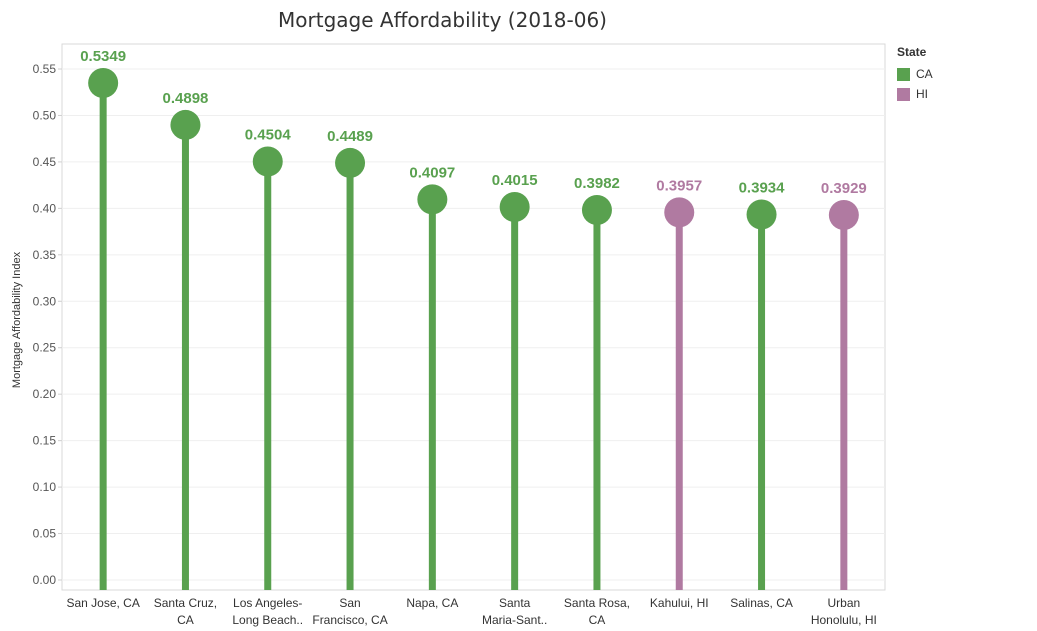  What do you see at coordinates (515, 180) in the screenshot?
I see `data-label: 0.4015` at bounding box center [515, 180].